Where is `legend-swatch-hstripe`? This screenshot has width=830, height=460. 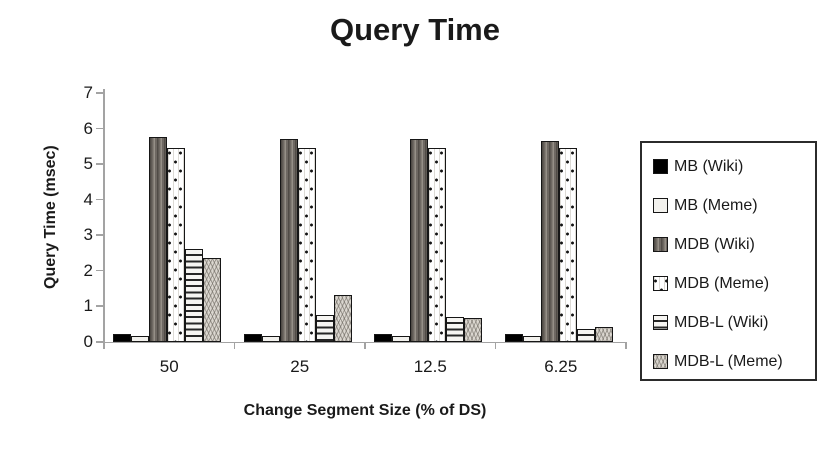
legend-swatch-hstripe is located at coordinates (660, 322).